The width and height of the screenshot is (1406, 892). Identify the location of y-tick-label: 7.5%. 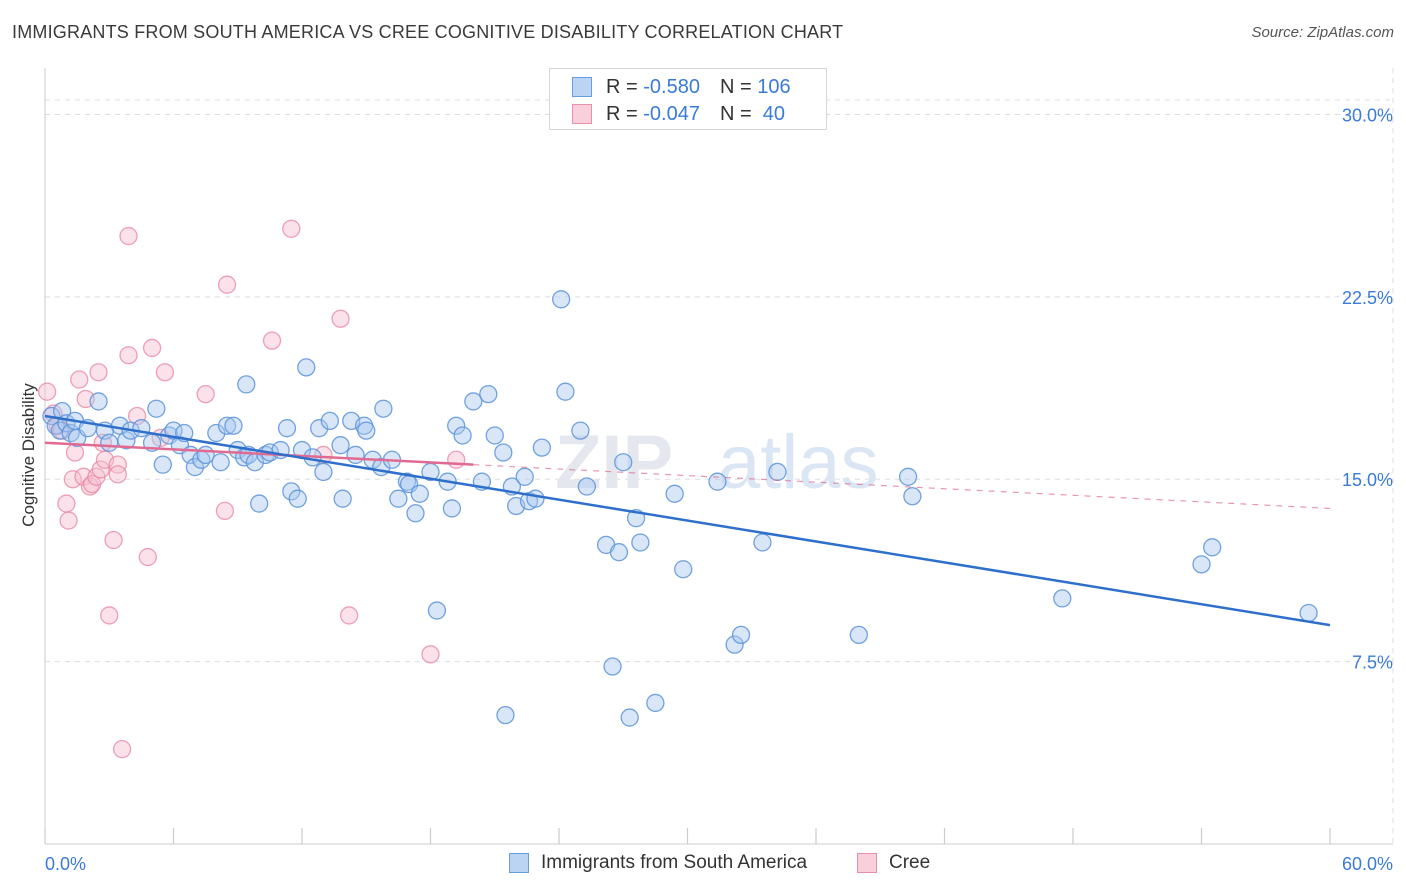
(1372, 663).